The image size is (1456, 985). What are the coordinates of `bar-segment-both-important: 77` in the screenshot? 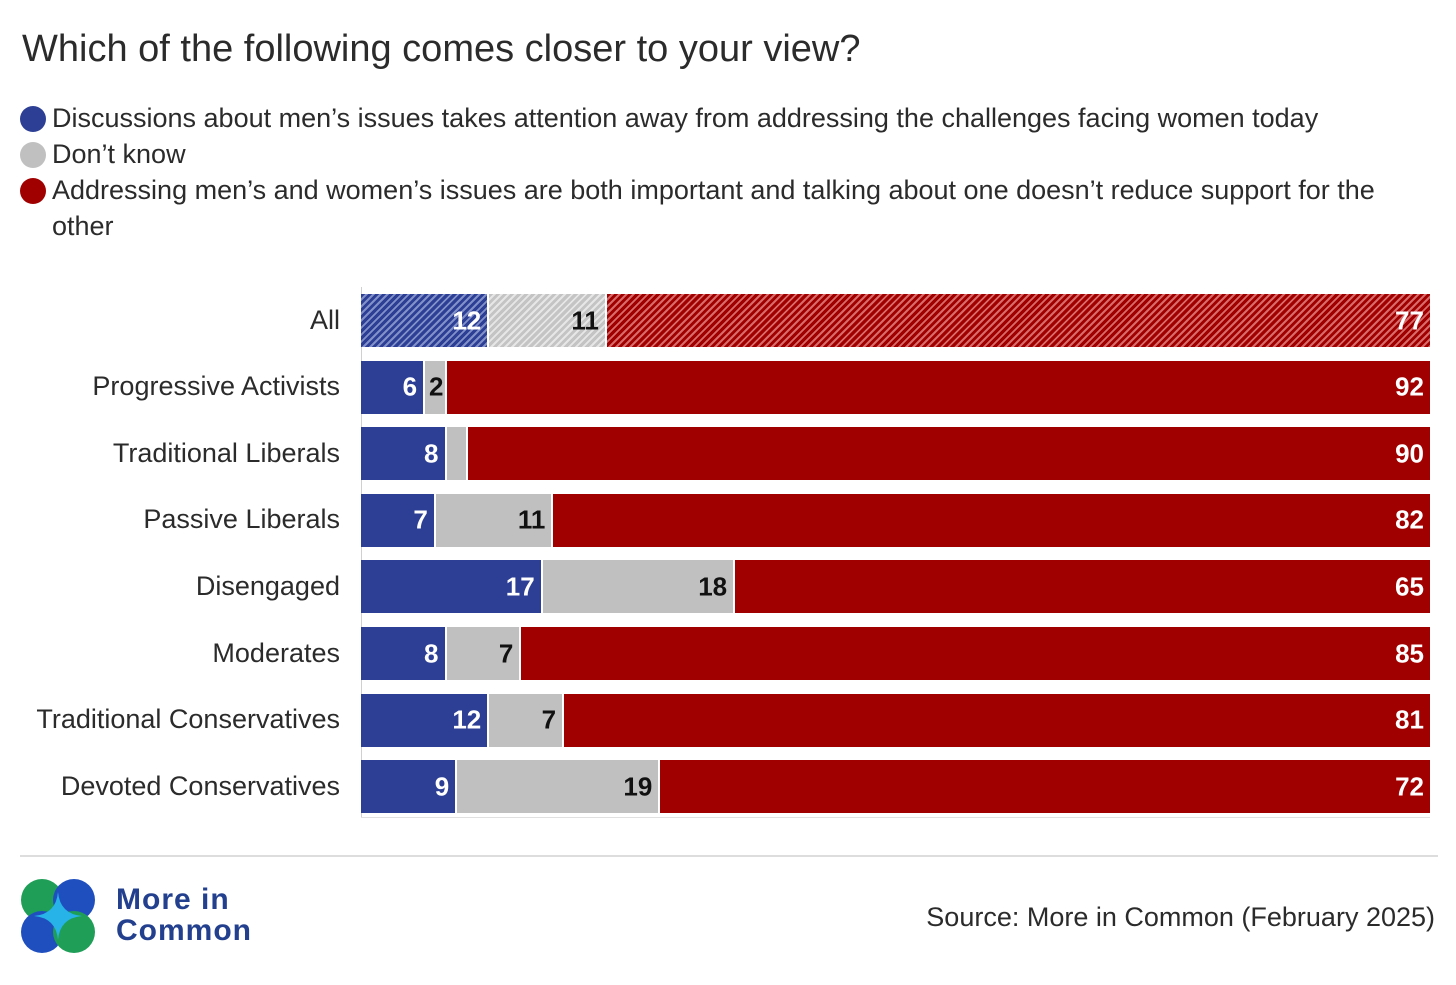 It's located at (1018, 320).